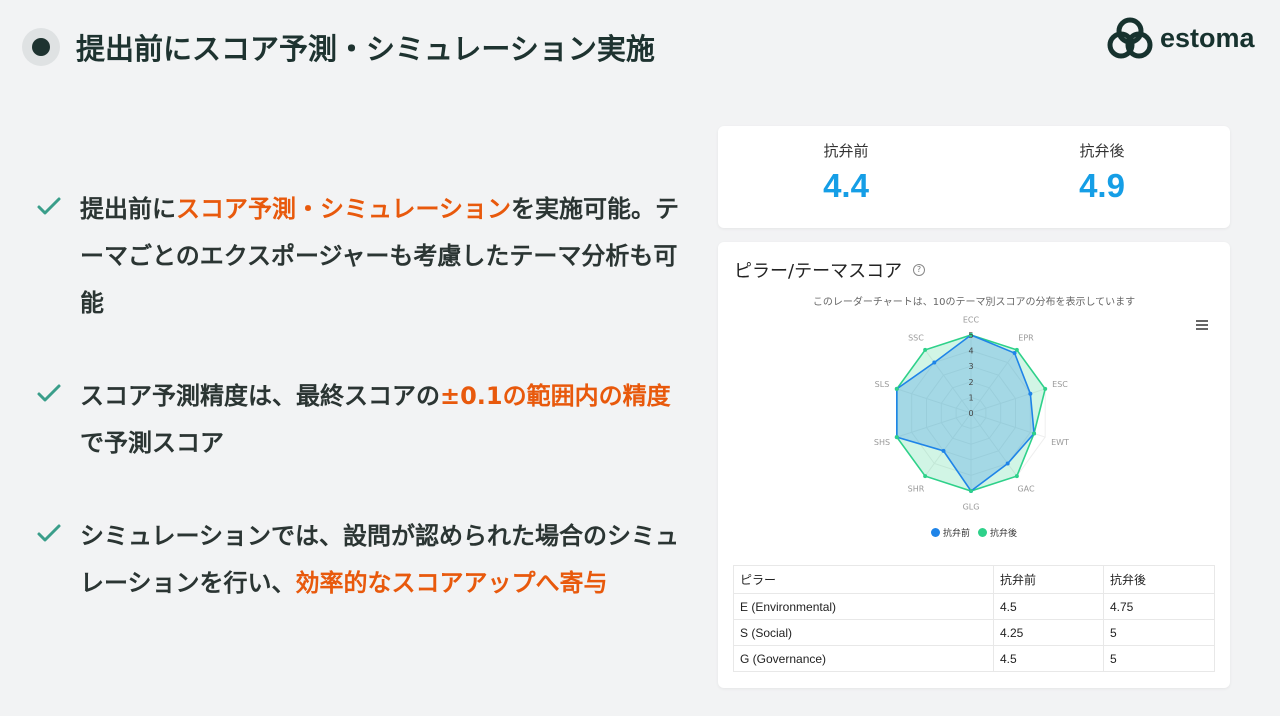  Describe the element at coordinates (974, 302) in the screenshot. I see `chart-subtitle: このレーダーチャートは、10のテーマ別スコアの分布を表示しています` at that location.